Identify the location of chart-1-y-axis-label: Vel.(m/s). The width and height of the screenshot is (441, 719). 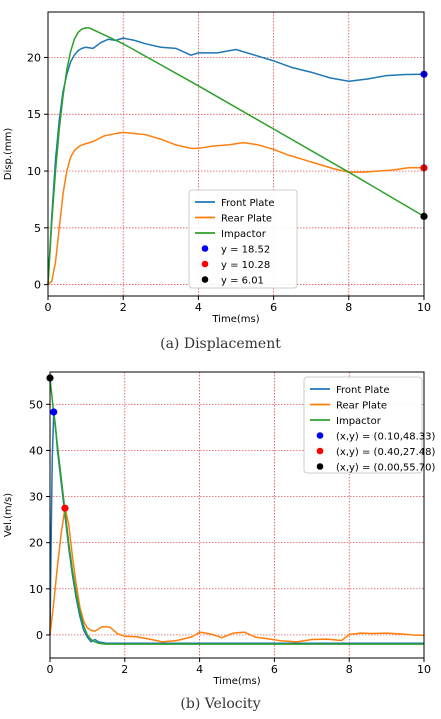
(8, 515).